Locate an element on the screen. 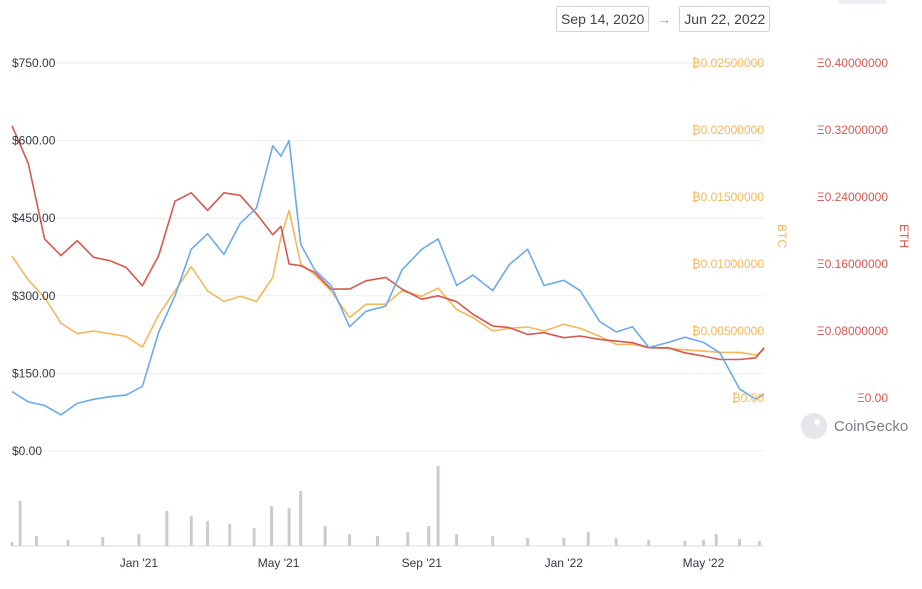 The image size is (922, 589). gecko-icon is located at coordinates (814, 426).